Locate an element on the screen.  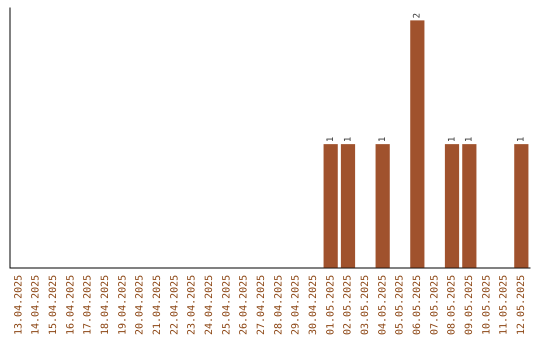
x-tick-label: 10.05.2025 is located at coordinates (486, 305).